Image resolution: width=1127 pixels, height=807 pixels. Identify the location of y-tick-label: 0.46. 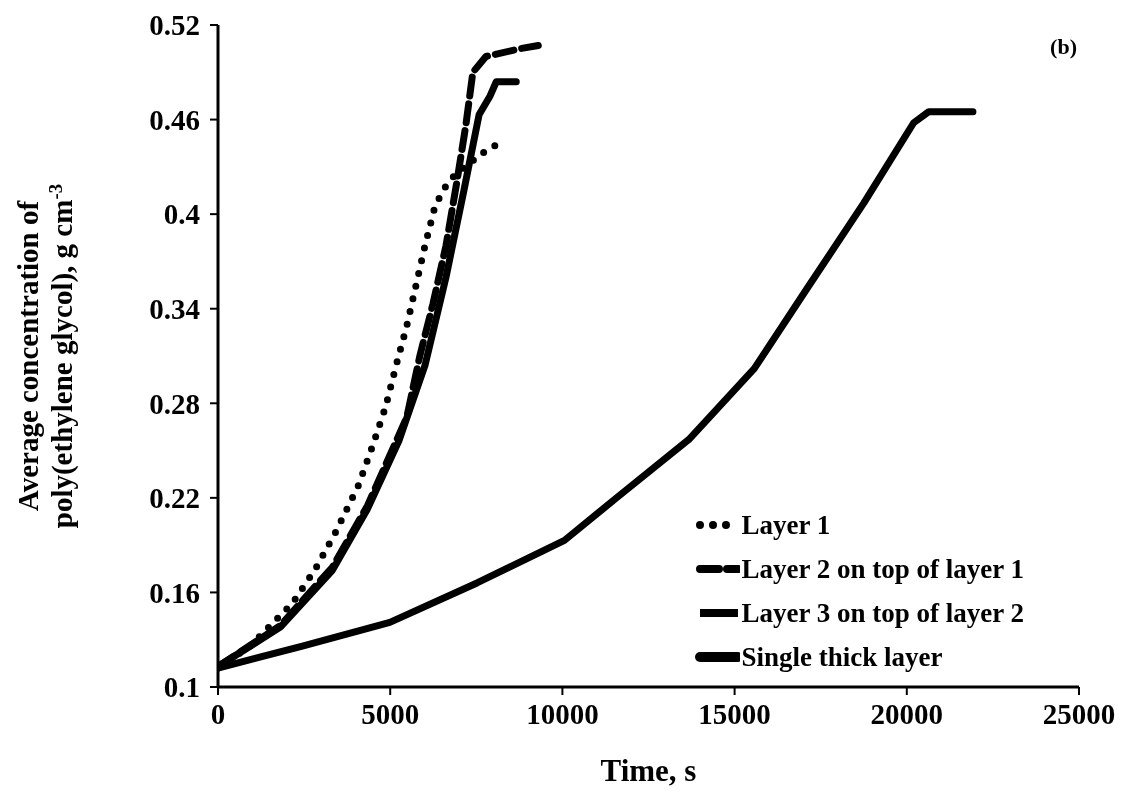
(174, 119).